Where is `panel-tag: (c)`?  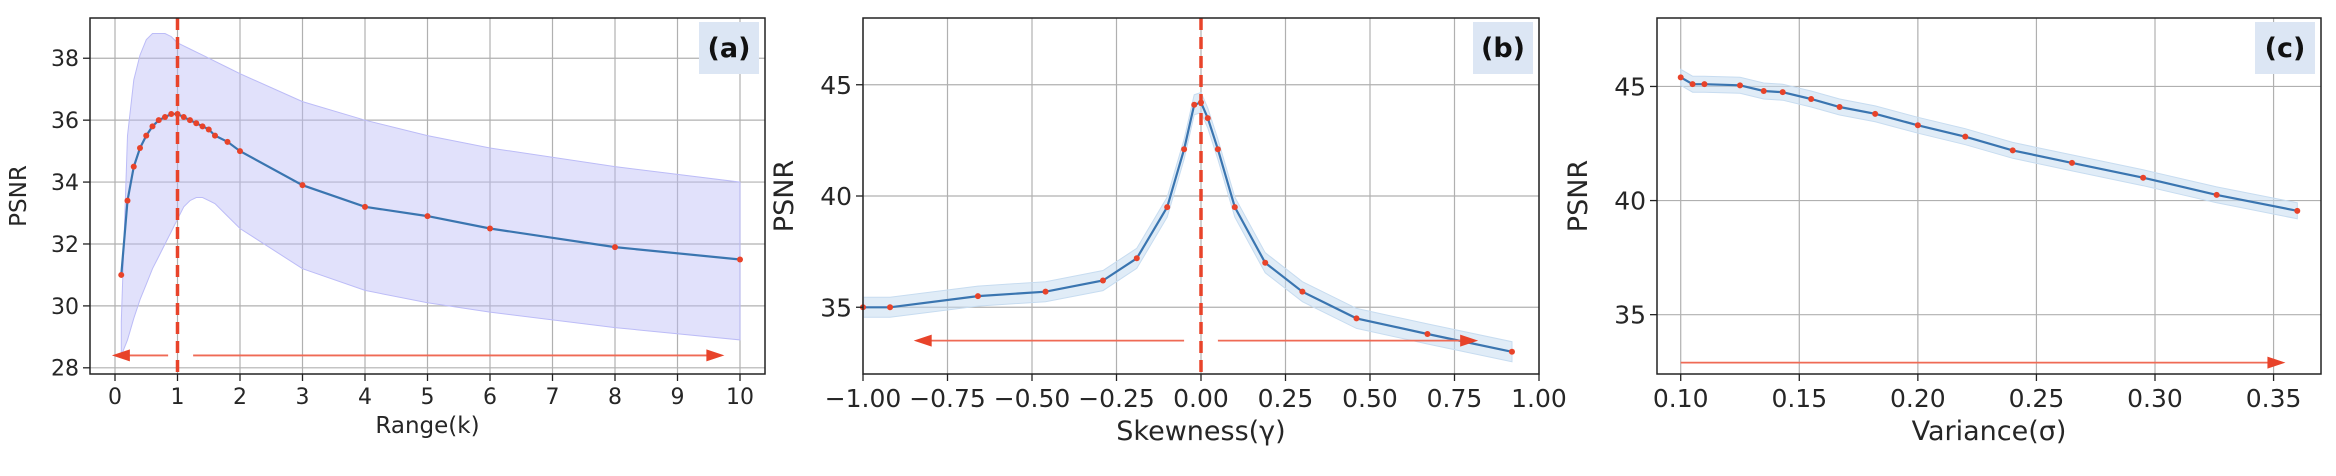
panel-tag: (c) is located at coordinates (2285, 48).